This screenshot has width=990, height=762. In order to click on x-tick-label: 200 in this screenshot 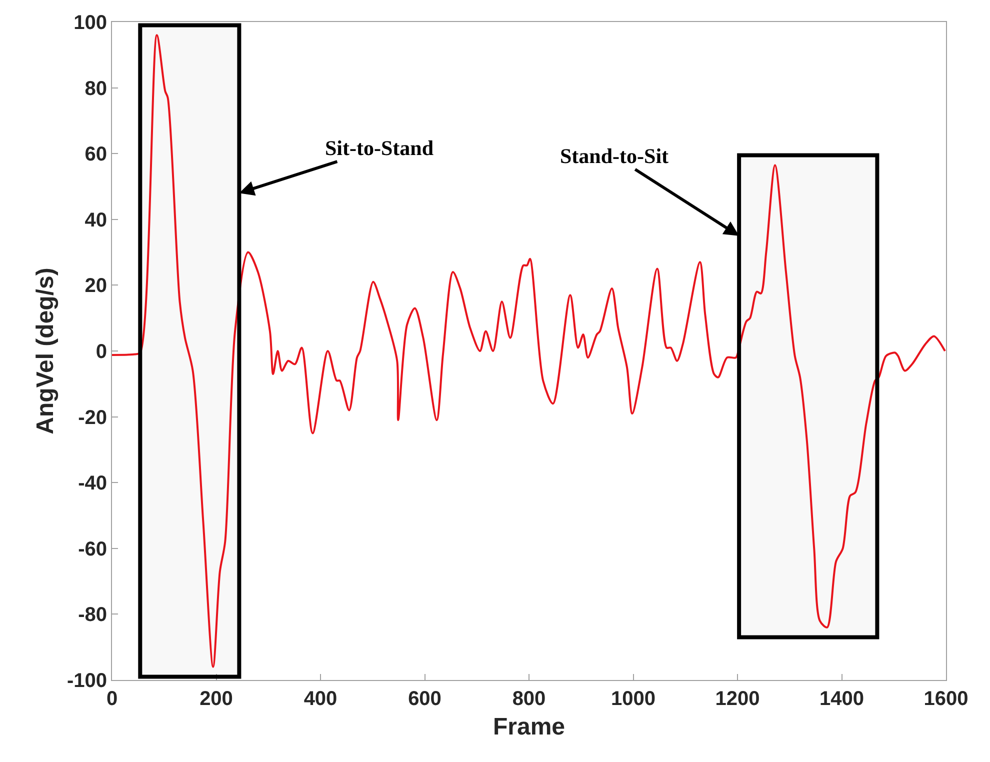, I will do `click(216, 699)`.